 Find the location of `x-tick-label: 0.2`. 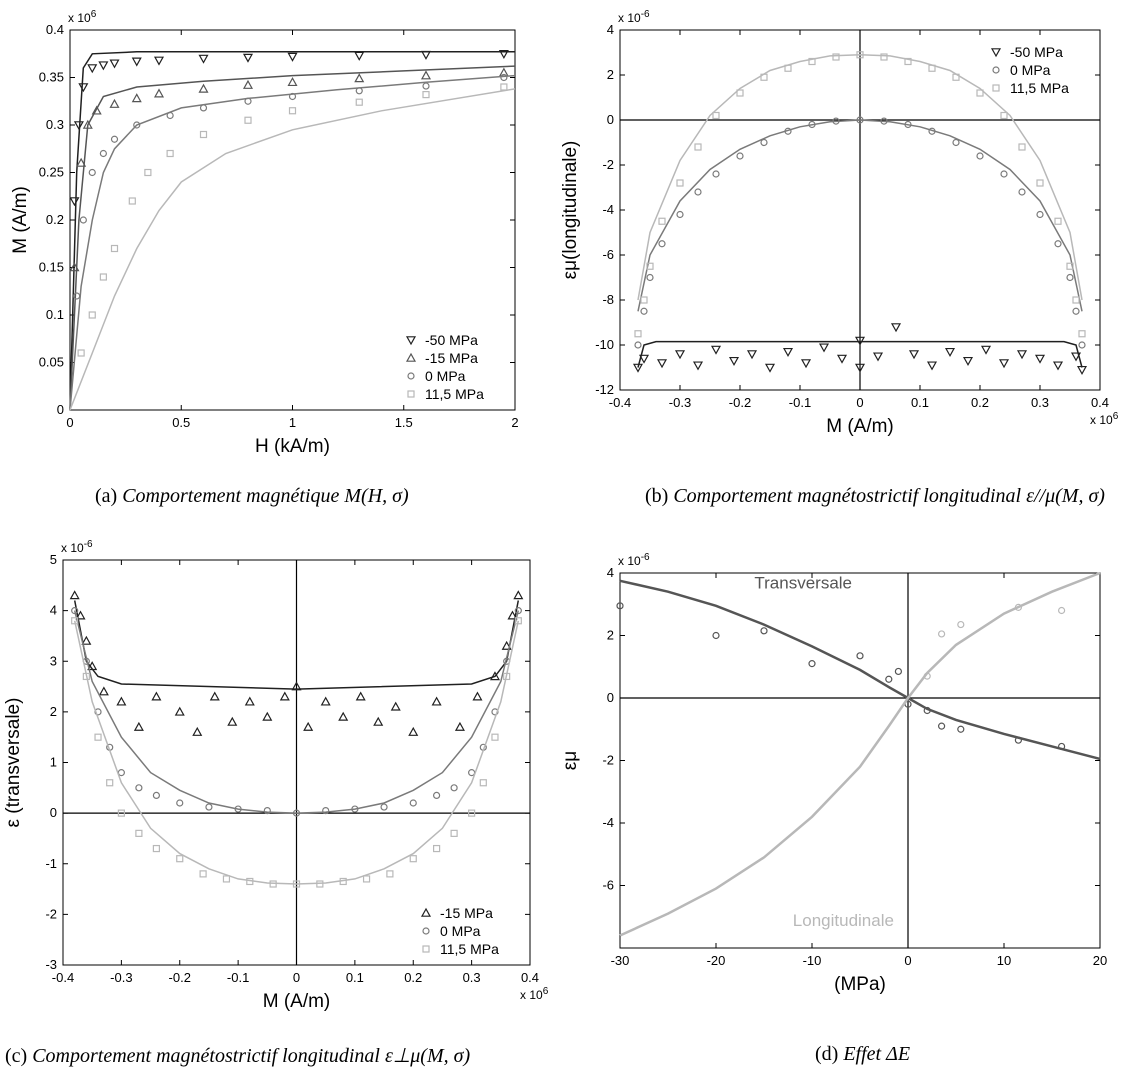

x-tick-label: 0.2 is located at coordinates (980, 402).